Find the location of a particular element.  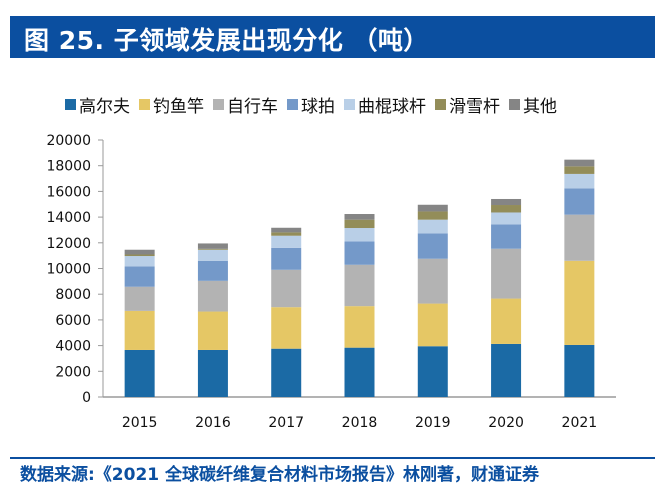

y-tick-label: 12000 is located at coordinates (68, 244).